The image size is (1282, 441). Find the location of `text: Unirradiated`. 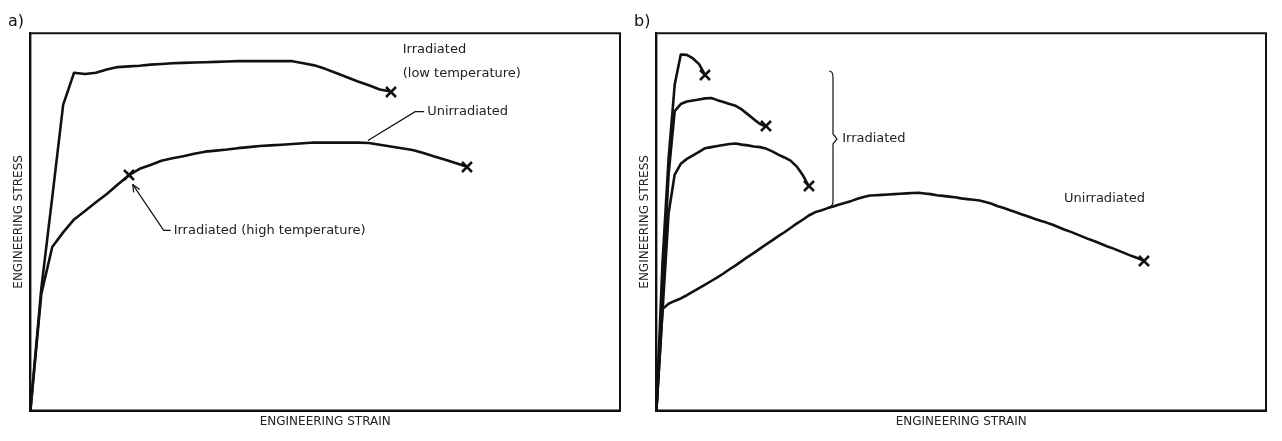

text: Unirradiated is located at coordinates (468, 111).